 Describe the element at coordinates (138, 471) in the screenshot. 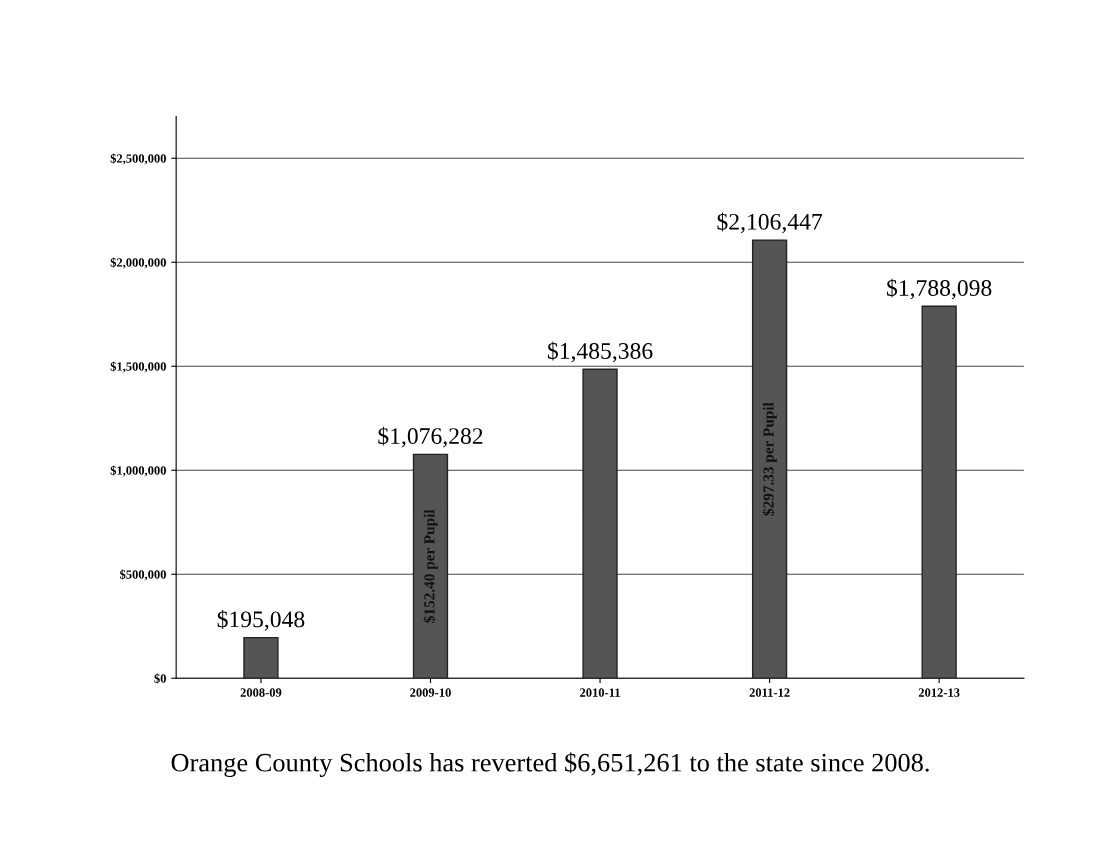

I see `y-tick-label: $1,000,000` at that location.